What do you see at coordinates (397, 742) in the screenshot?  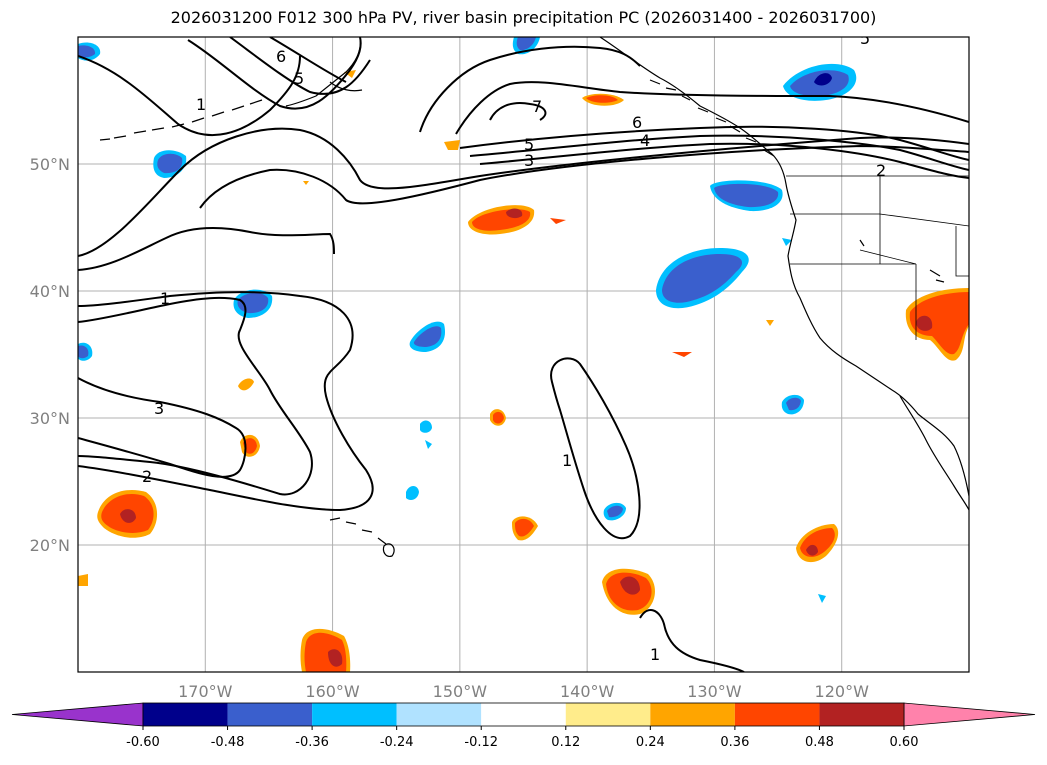 I see `colorbar-tick-label: -0.24` at bounding box center [397, 742].